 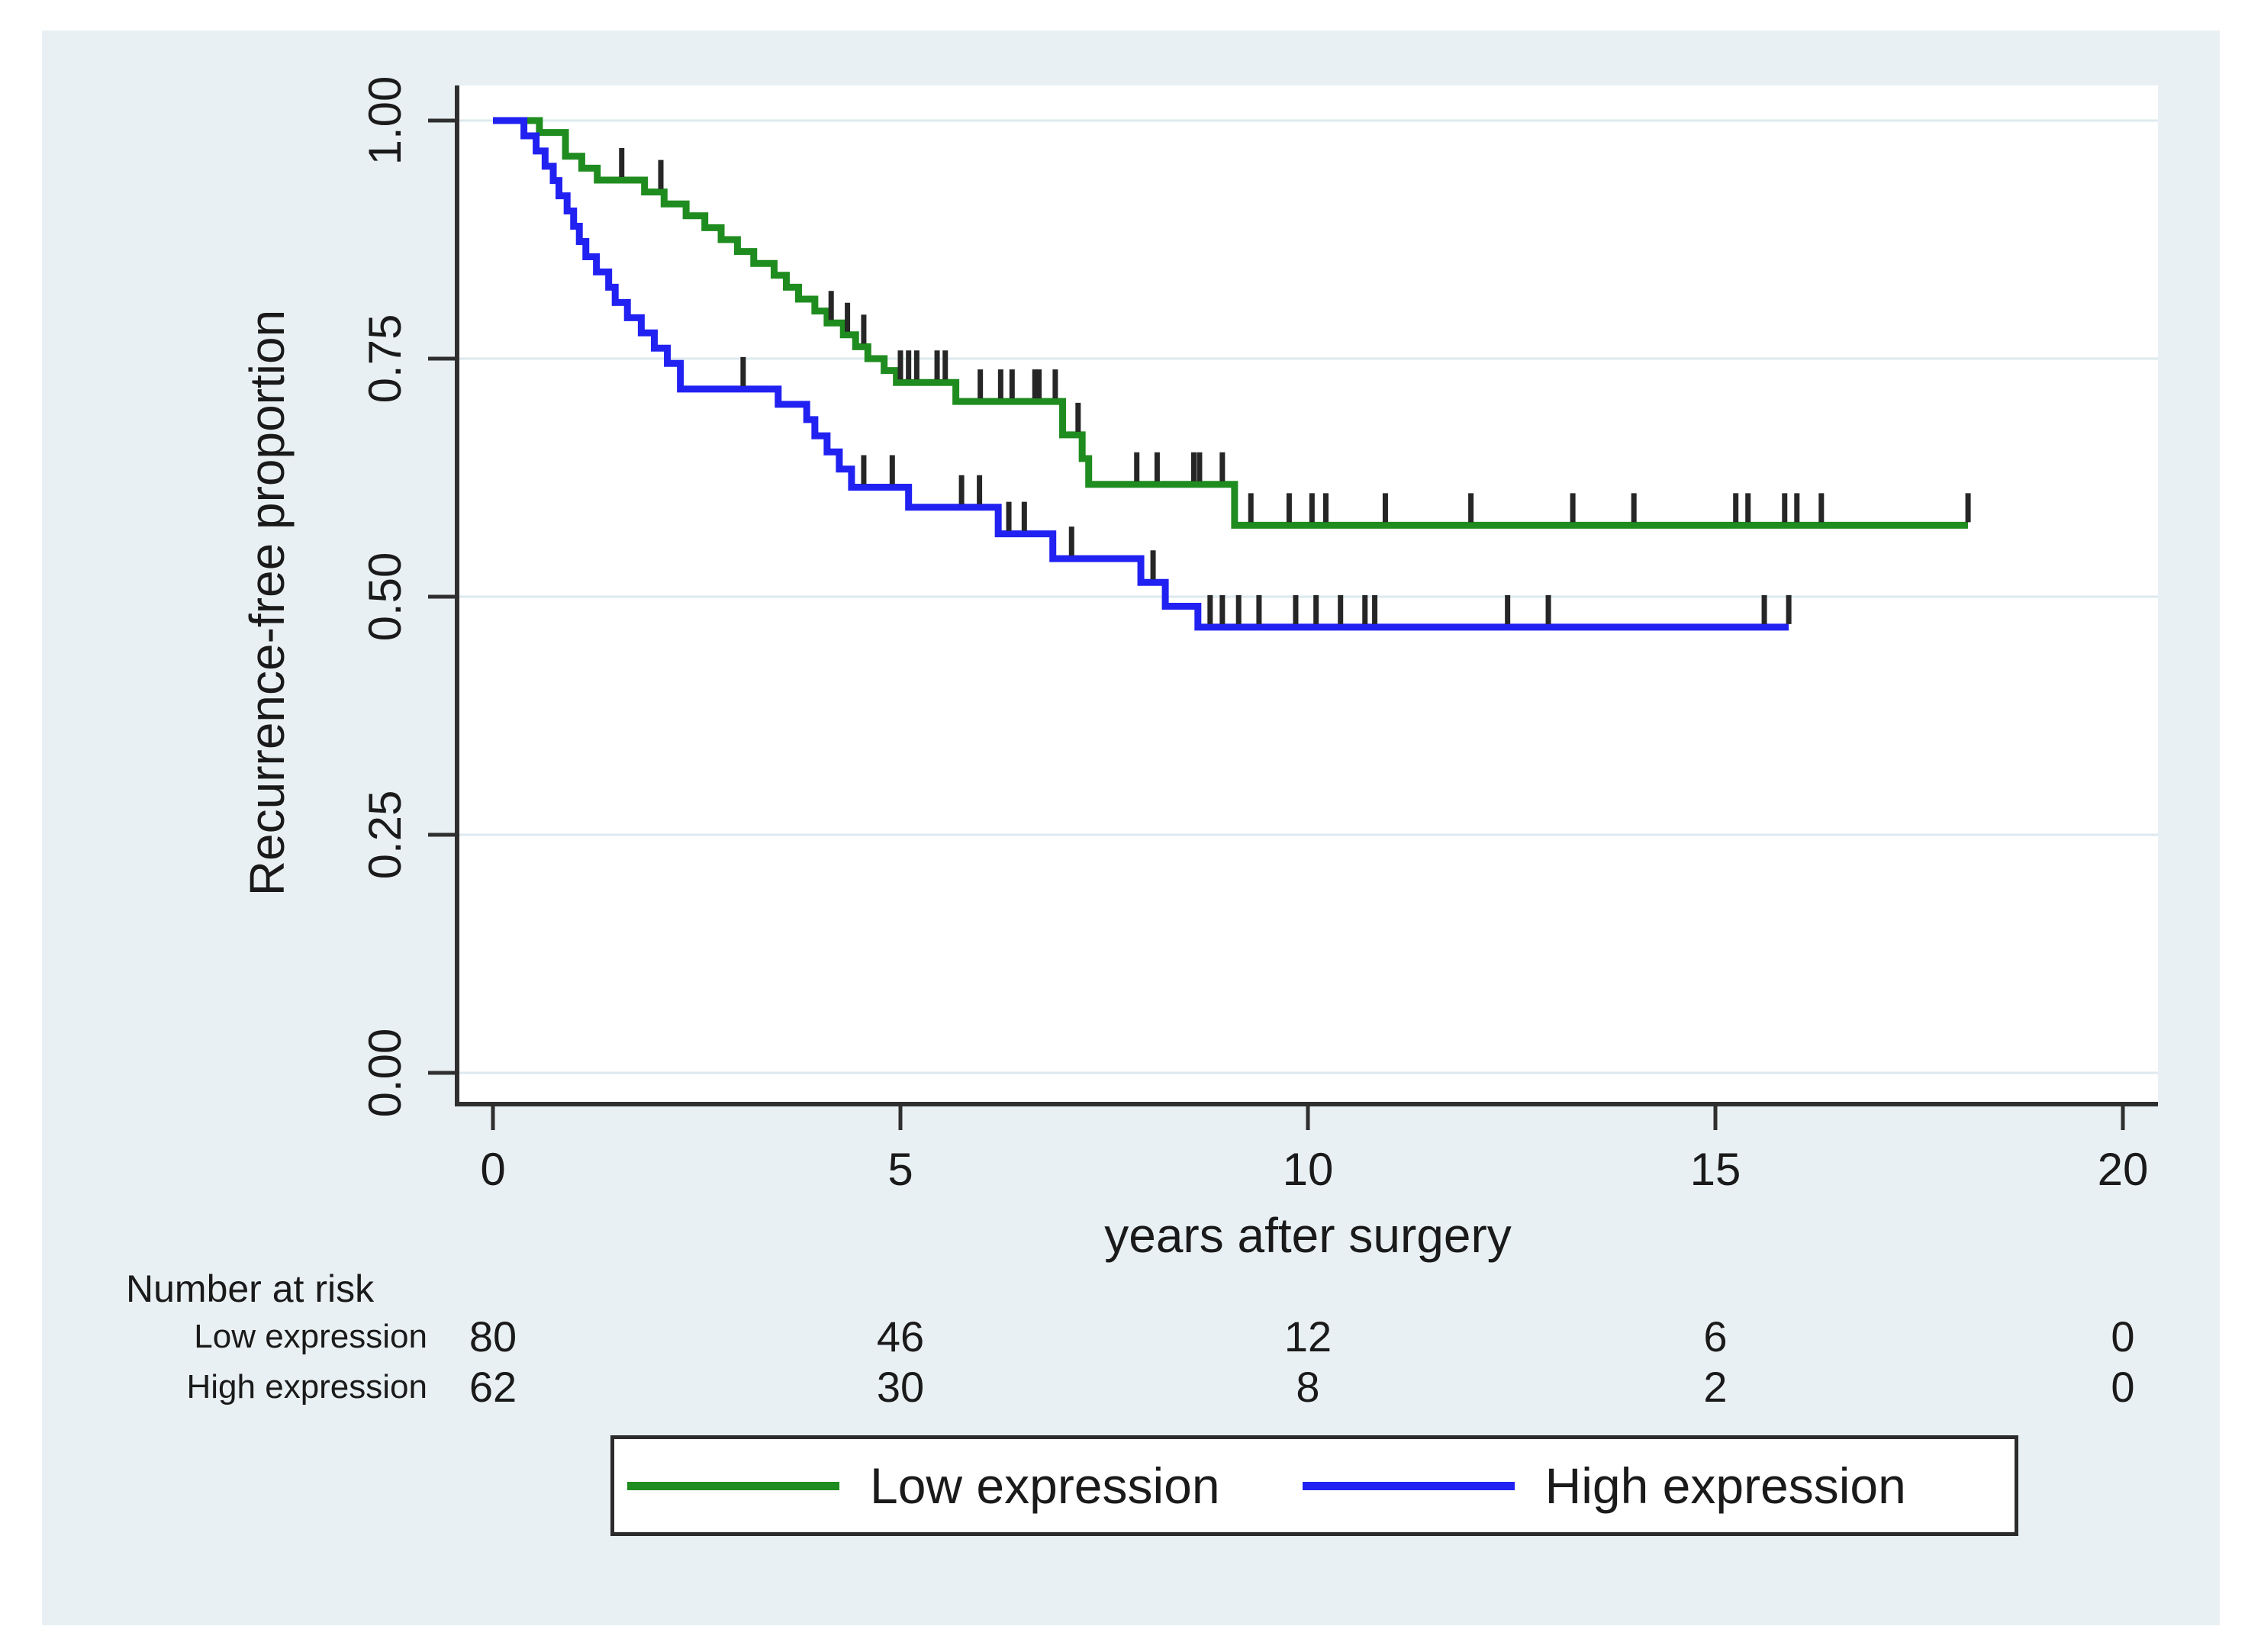 What do you see at coordinates (493, 1387) in the screenshot?
I see `risk-count: 62` at bounding box center [493, 1387].